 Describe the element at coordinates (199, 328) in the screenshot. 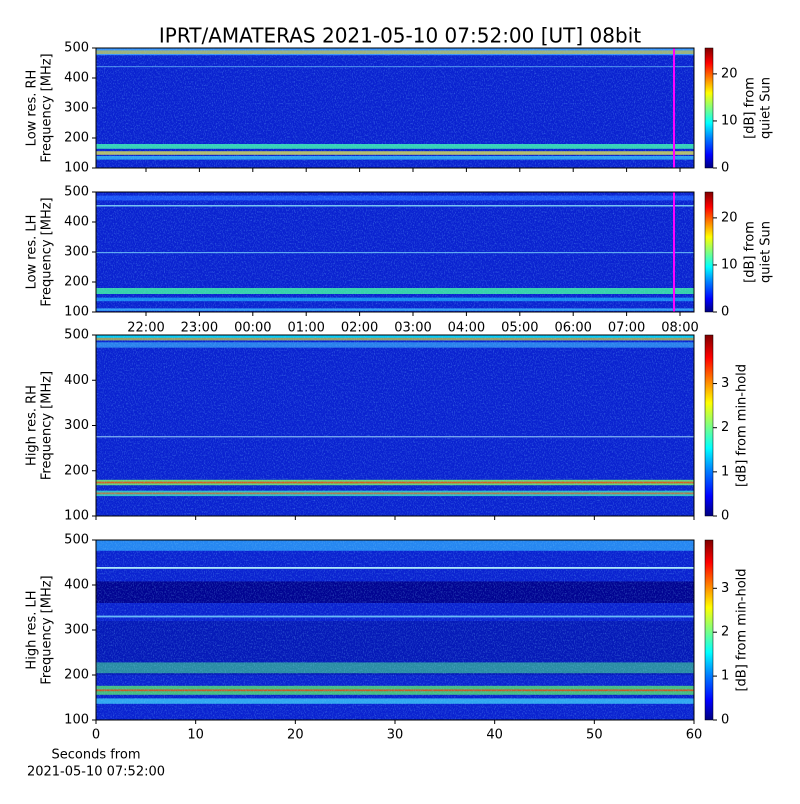

I see `x-tick-label: 23:00` at that location.